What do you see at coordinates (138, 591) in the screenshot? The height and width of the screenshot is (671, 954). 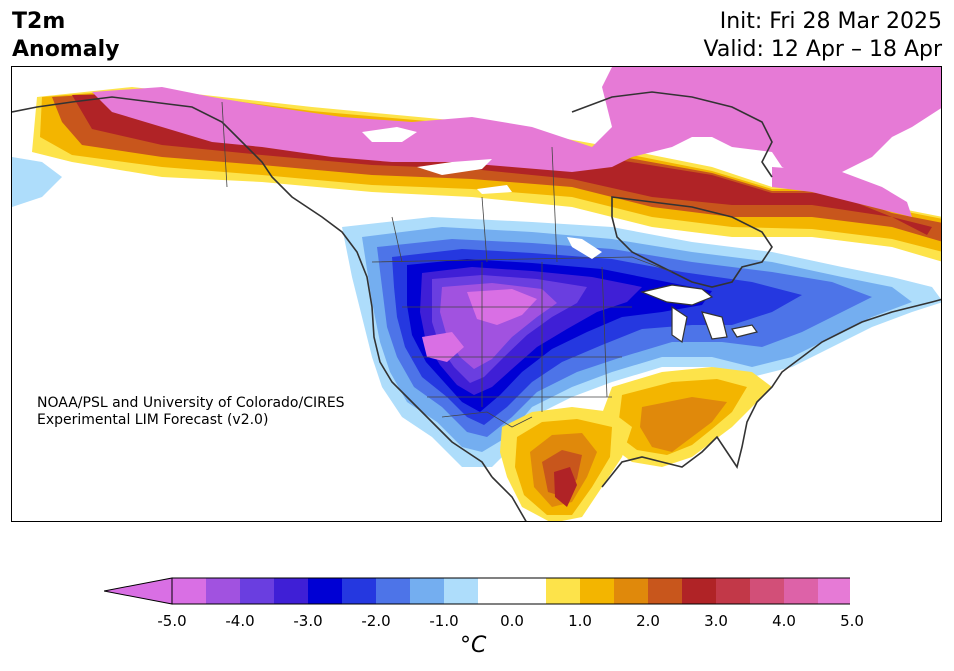 I see `colorbar-extend-low` at bounding box center [138, 591].